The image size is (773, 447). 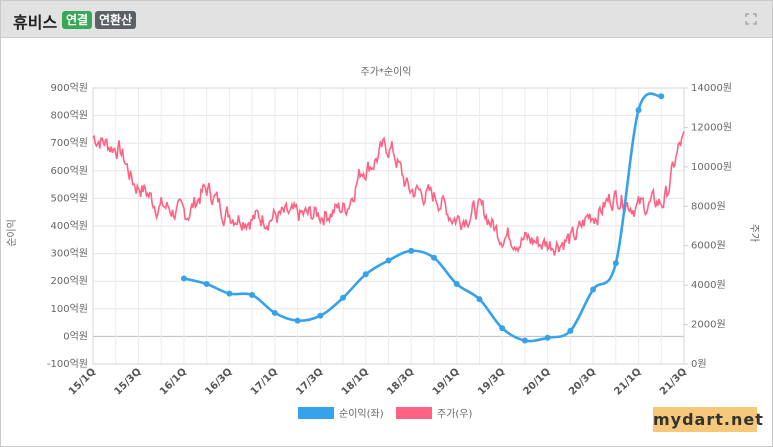 I want to click on right-tick-label: 2000원, so click(x=708, y=325).